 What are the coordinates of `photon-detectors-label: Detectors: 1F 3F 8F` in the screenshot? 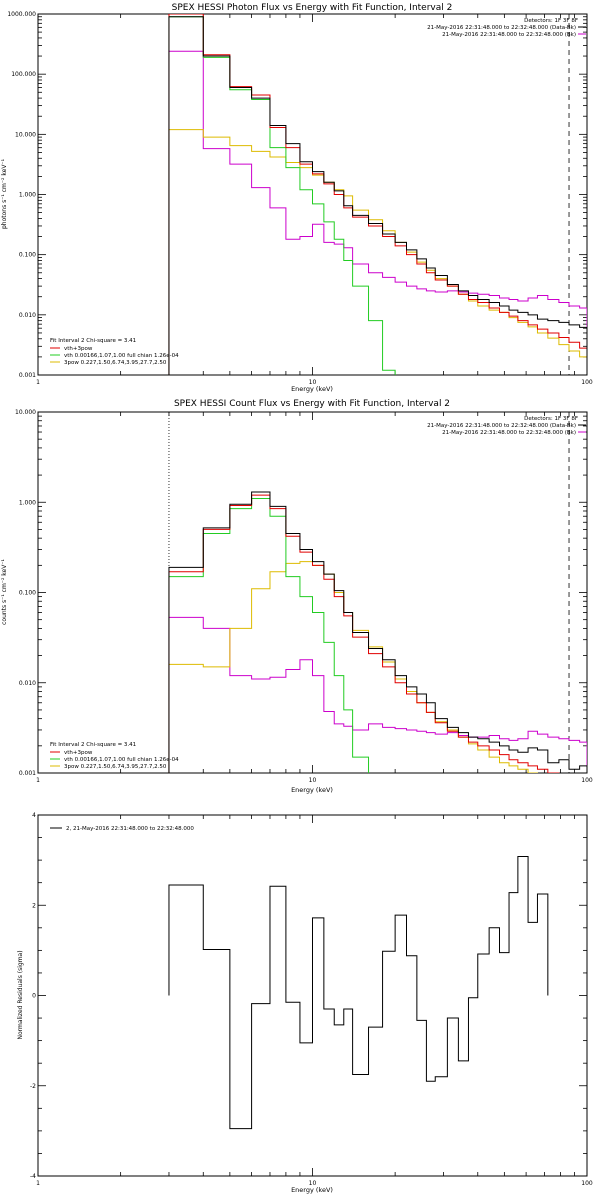 It's located at (551, 21).